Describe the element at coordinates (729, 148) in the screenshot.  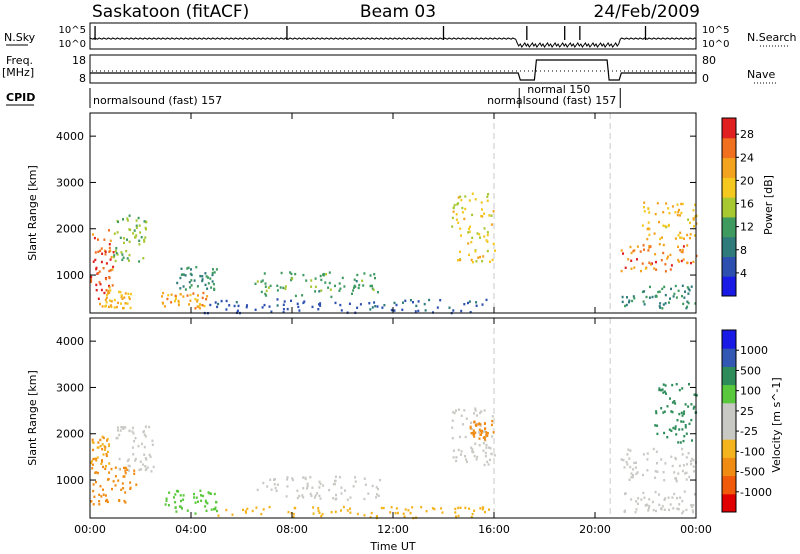
I see `colorbar-segment` at that location.